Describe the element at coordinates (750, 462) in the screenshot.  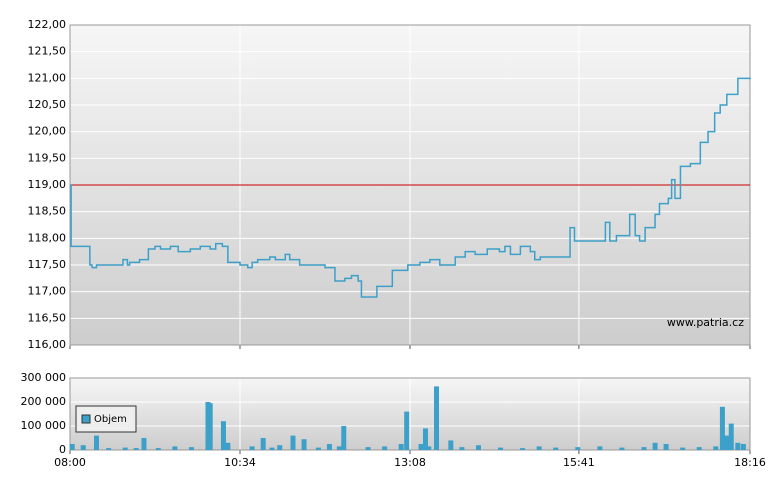
I see `x-tick-label: 18:16` at that location.